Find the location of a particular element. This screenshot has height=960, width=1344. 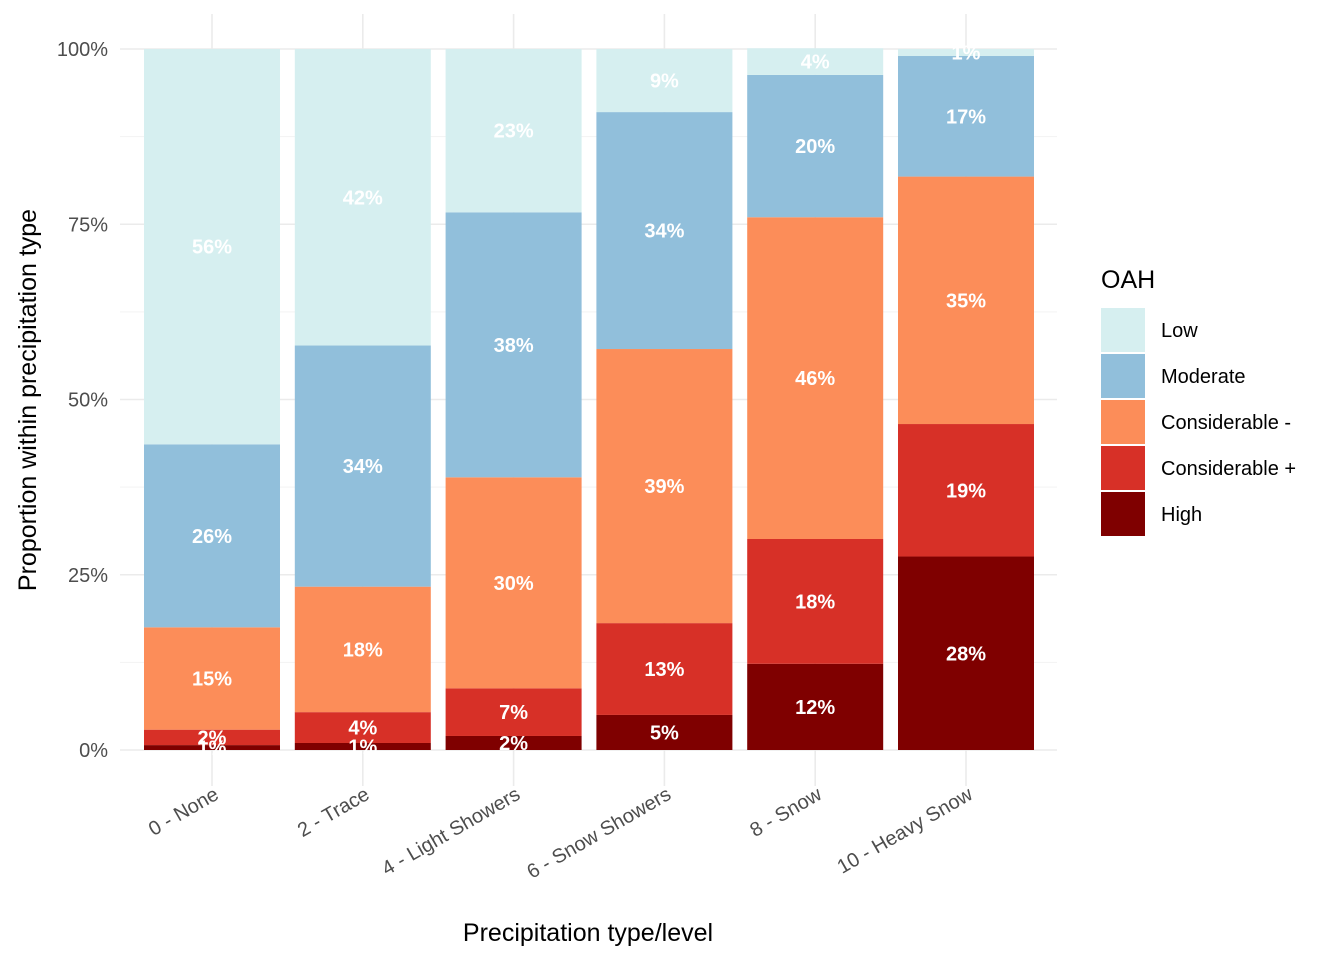

y-tick-label: 100% is located at coordinates (82, 50).